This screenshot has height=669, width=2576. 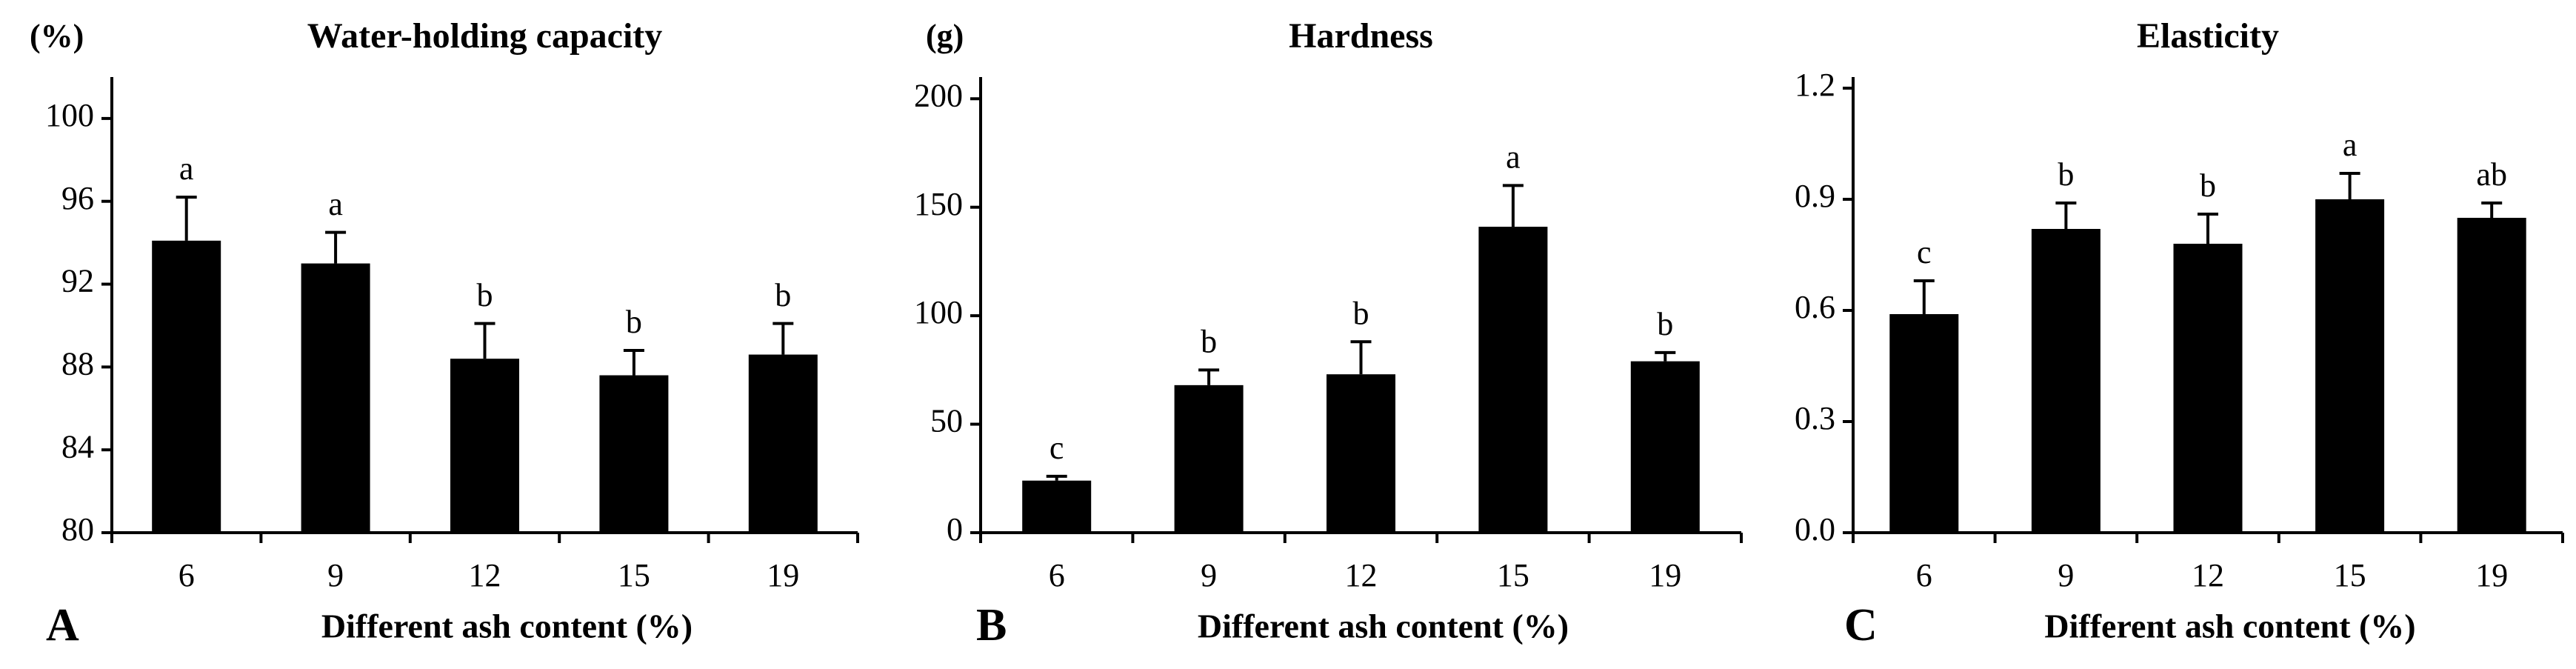 I want to click on y-tick-label: 50, so click(x=946, y=421).